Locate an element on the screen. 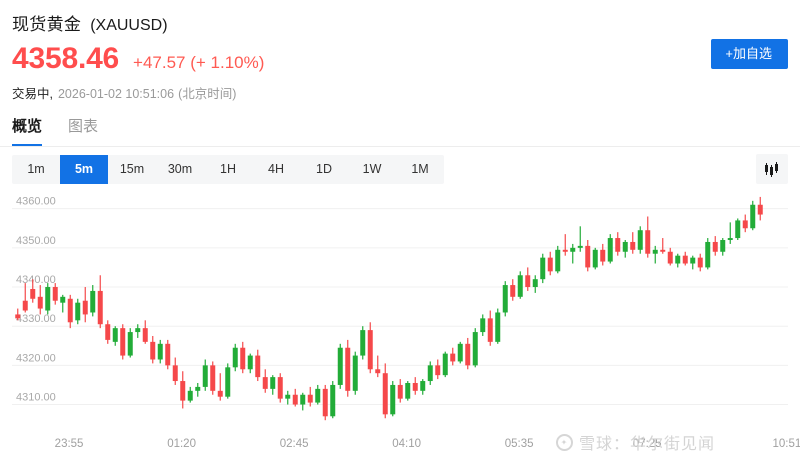 This screenshot has width=800, height=471. market-status: 交易中, is located at coordinates (32, 94).